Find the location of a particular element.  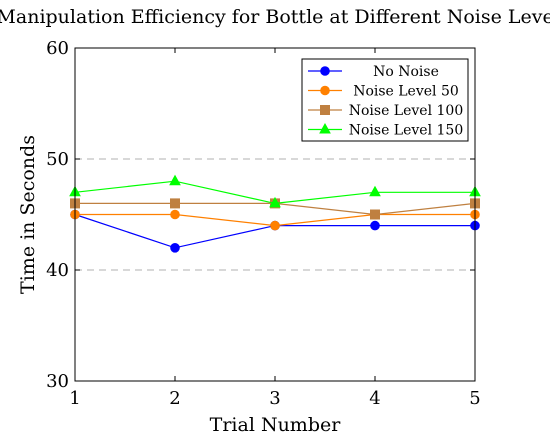

series-layer is located at coordinates (275, 213).